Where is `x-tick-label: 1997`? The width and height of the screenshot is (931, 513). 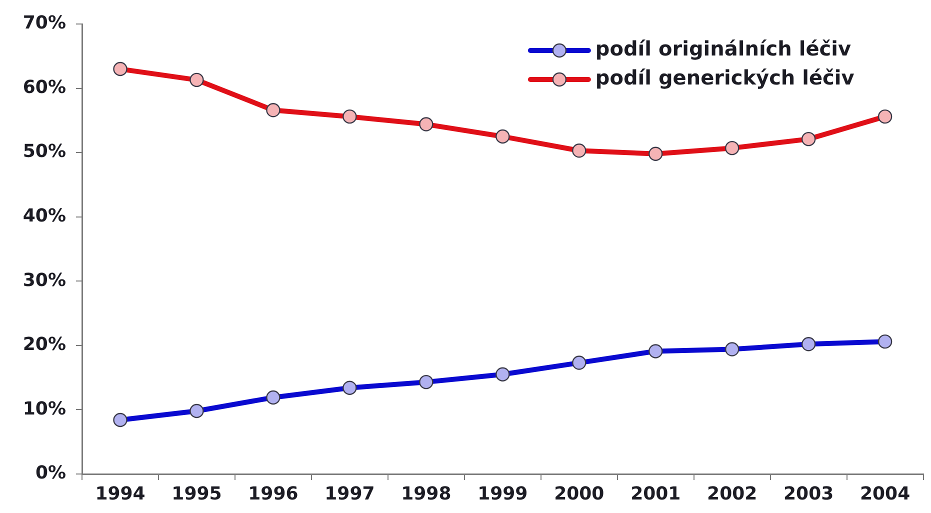
x-tick-label: 1997 is located at coordinates (349, 493).